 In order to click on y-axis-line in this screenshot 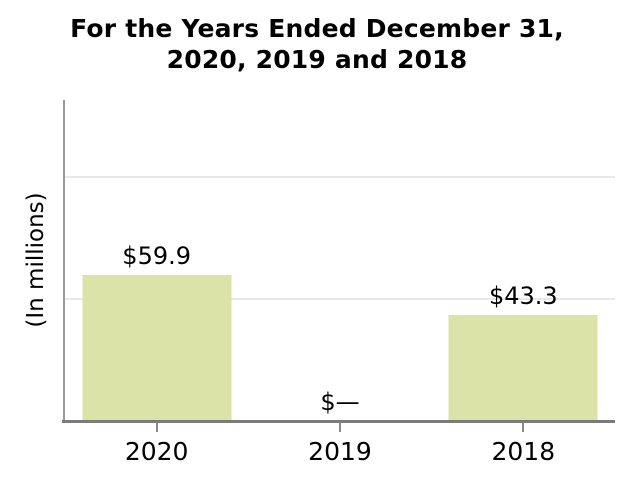, I will do `click(64, 260)`.